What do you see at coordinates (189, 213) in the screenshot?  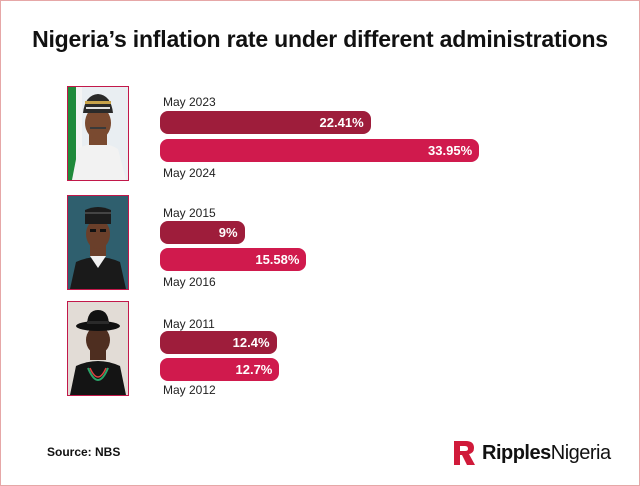 I see `bar-label-start-2: May 2015` at bounding box center [189, 213].